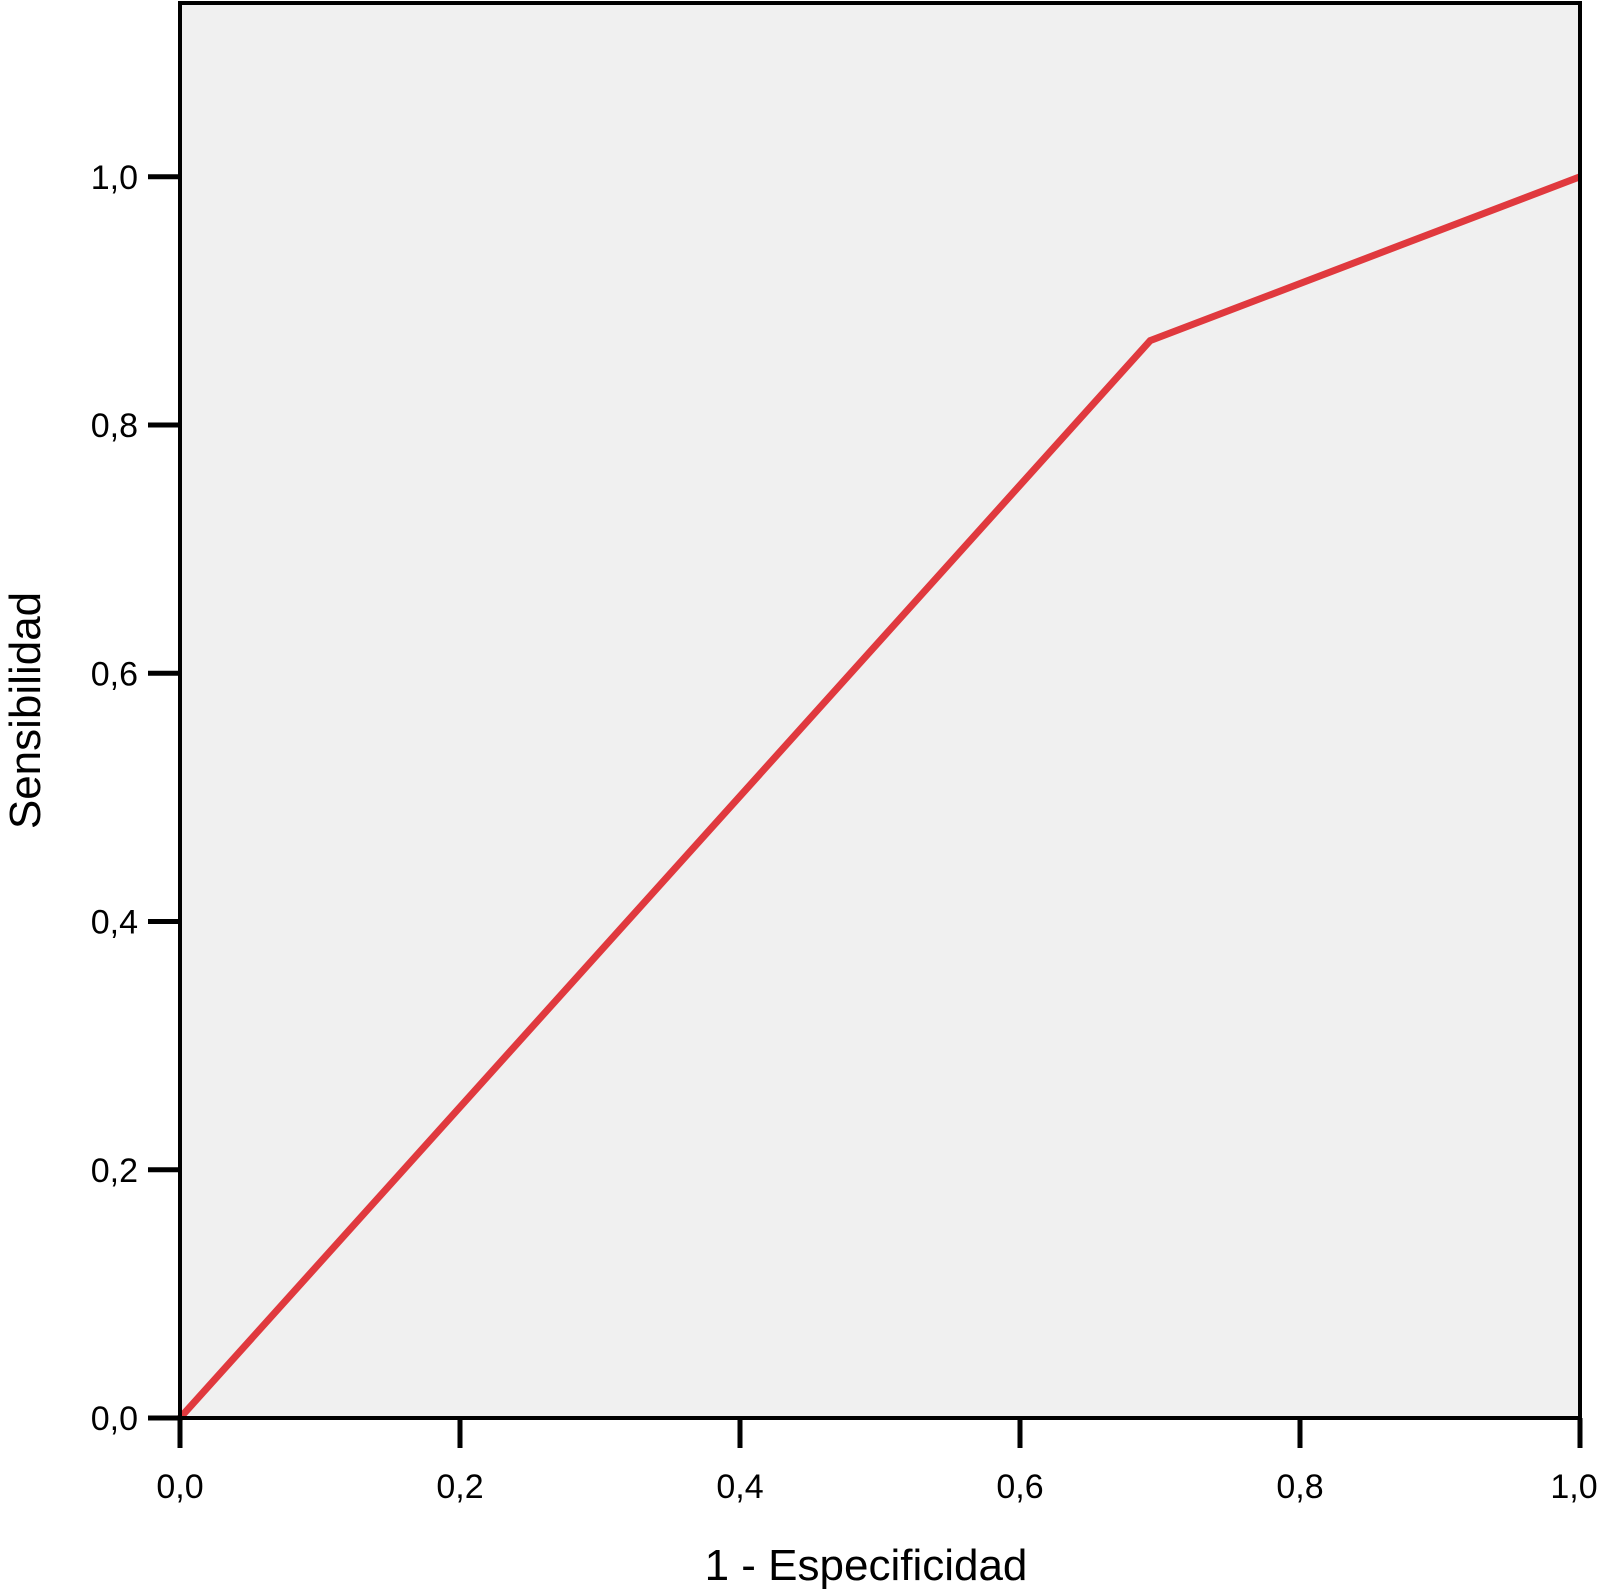  What do you see at coordinates (114, 426) in the screenshot?
I see `y-tick-label: 0,8` at bounding box center [114, 426].